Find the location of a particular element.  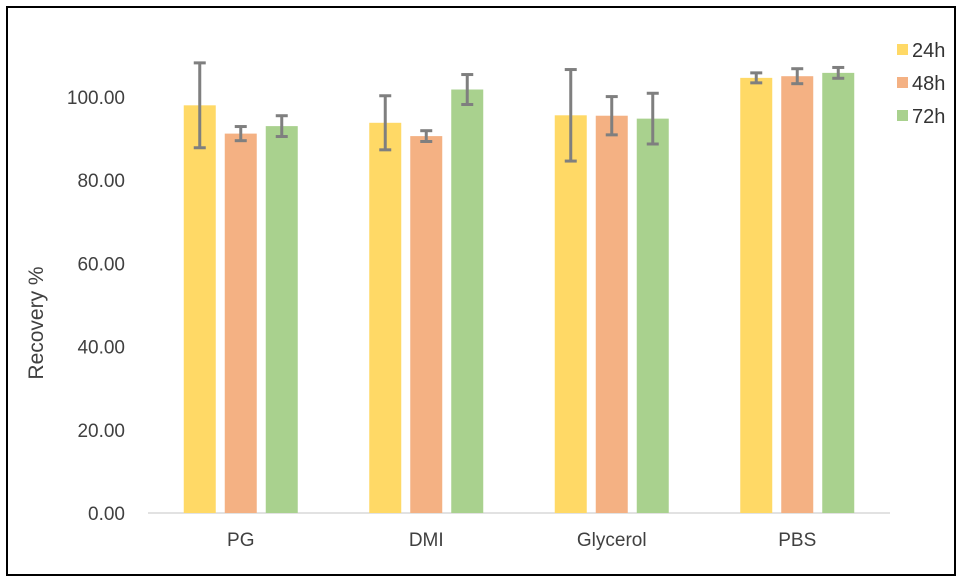

x-tick-label: PBS is located at coordinates (797, 540).